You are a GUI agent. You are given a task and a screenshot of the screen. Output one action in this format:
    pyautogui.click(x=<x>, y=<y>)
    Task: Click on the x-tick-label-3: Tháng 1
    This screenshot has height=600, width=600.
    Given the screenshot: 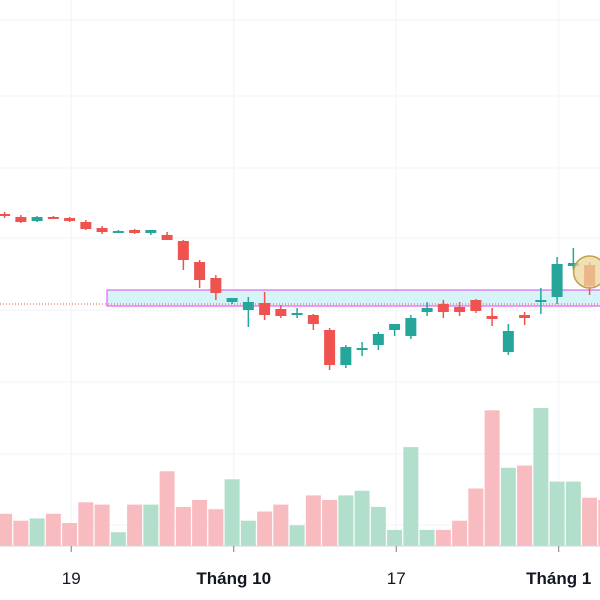 What is the action you would take?
    pyautogui.click(x=558, y=578)
    